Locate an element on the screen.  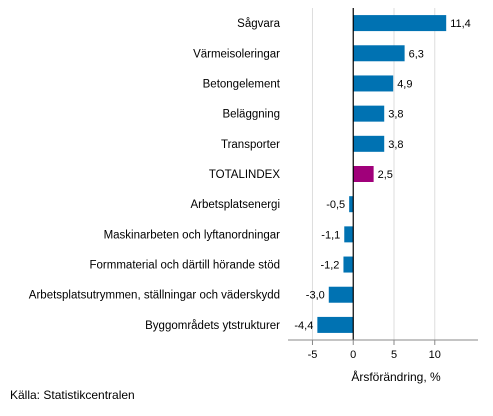
value-label: 4,9 is located at coordinates (404, 84).